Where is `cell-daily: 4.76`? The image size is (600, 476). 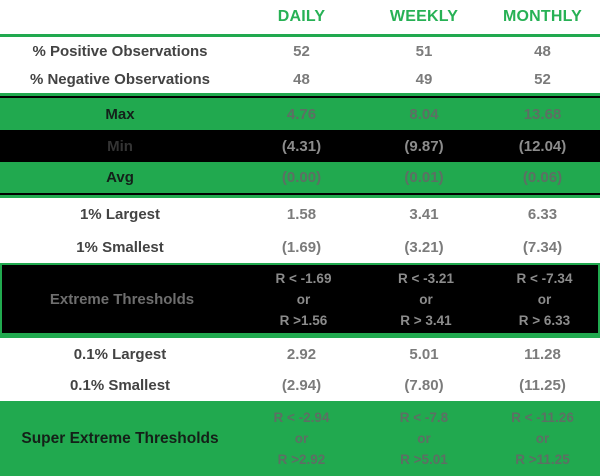
cell-daily: 4.76 is located at coordinates (301, 114).